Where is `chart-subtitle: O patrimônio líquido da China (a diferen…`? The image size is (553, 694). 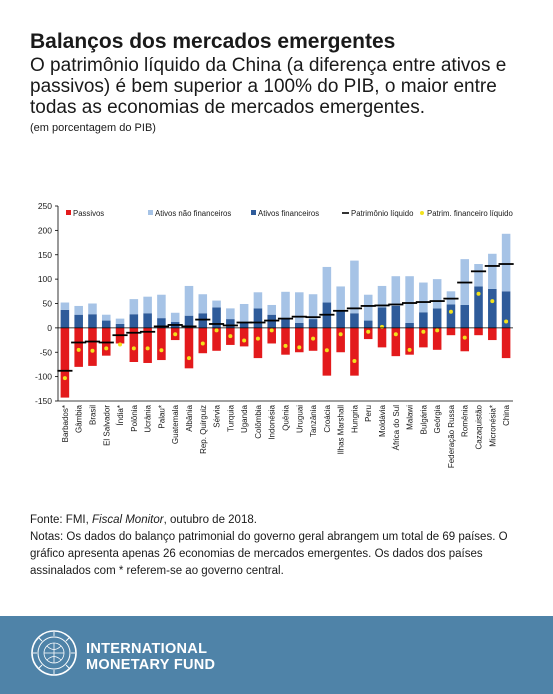
chart-subtitle: O patrimônio líquido da China (a diferen… is located at coordinates (268, 86).